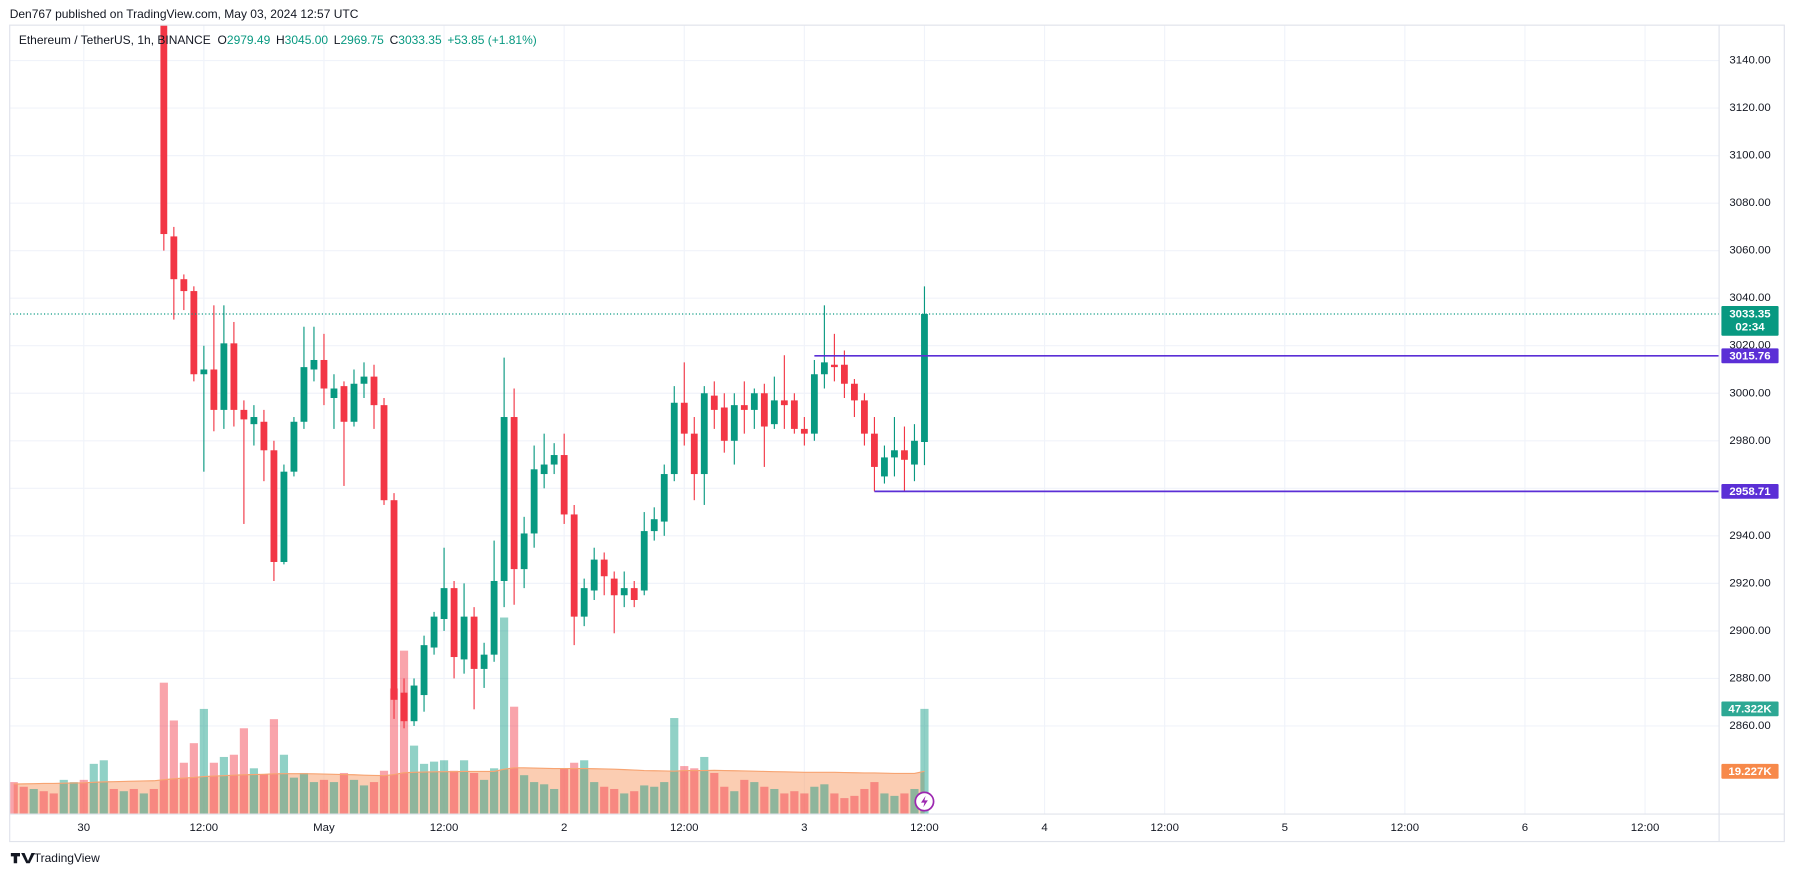 The width and height of the screenshot is (1794, 877). I want to click on y-tick-label: 2940.00, so click(1749, 536).